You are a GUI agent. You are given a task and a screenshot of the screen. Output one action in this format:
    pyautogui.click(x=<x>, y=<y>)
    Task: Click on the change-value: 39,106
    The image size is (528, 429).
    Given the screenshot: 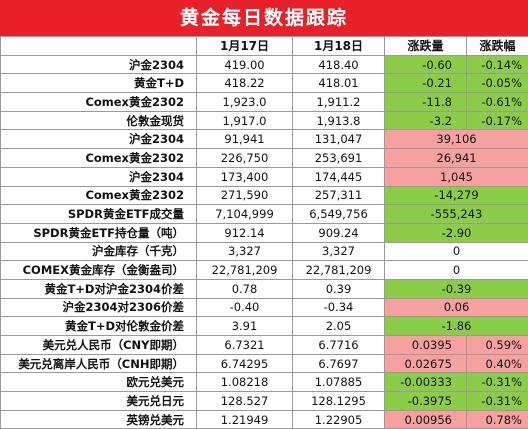 What is the action you would take?
    pyautogui.click(x=456, y=139)
    